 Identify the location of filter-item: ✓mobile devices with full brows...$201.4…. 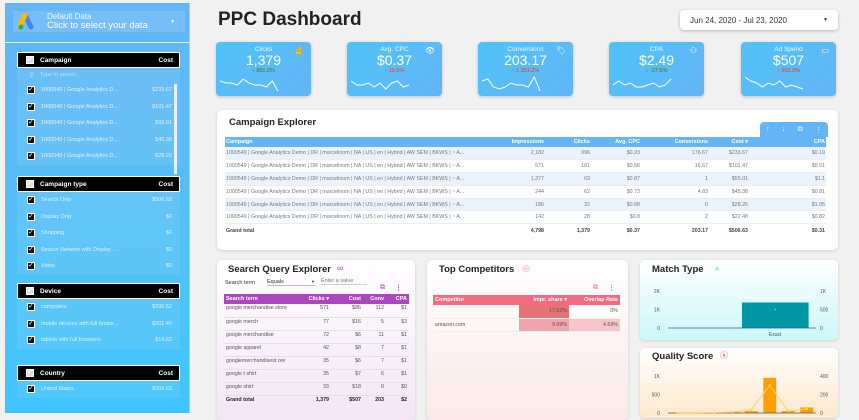
(98, 324).